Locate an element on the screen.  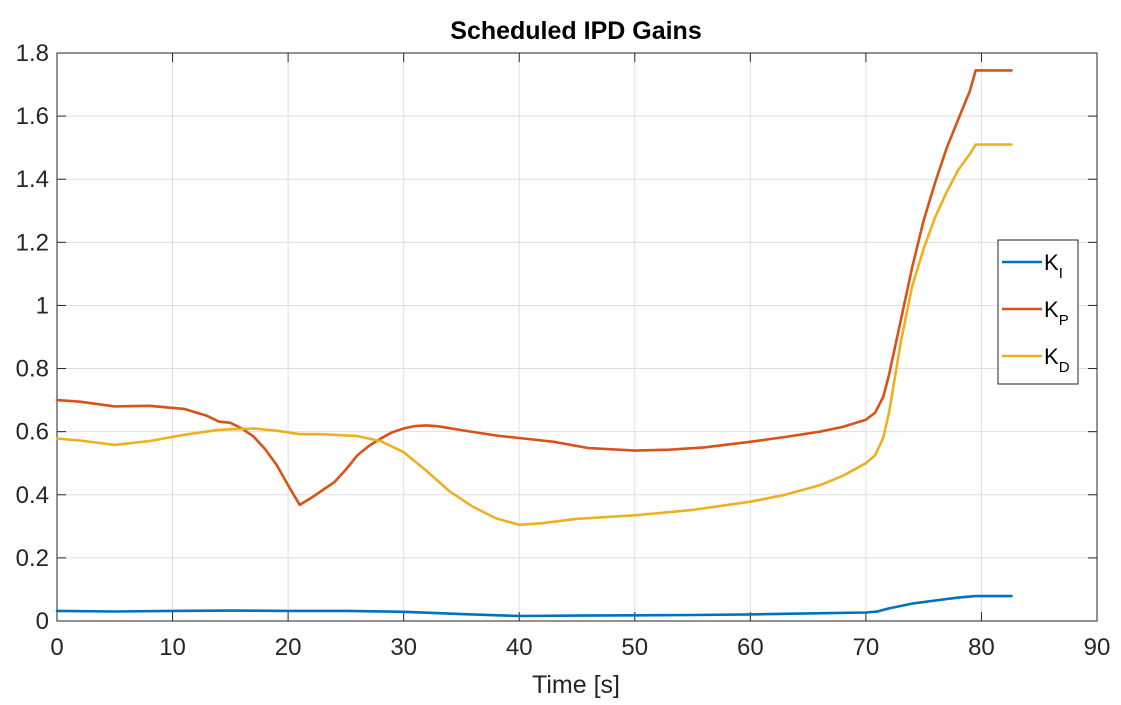
x-tick-label: 90 is located at coordinates (1097, 647).